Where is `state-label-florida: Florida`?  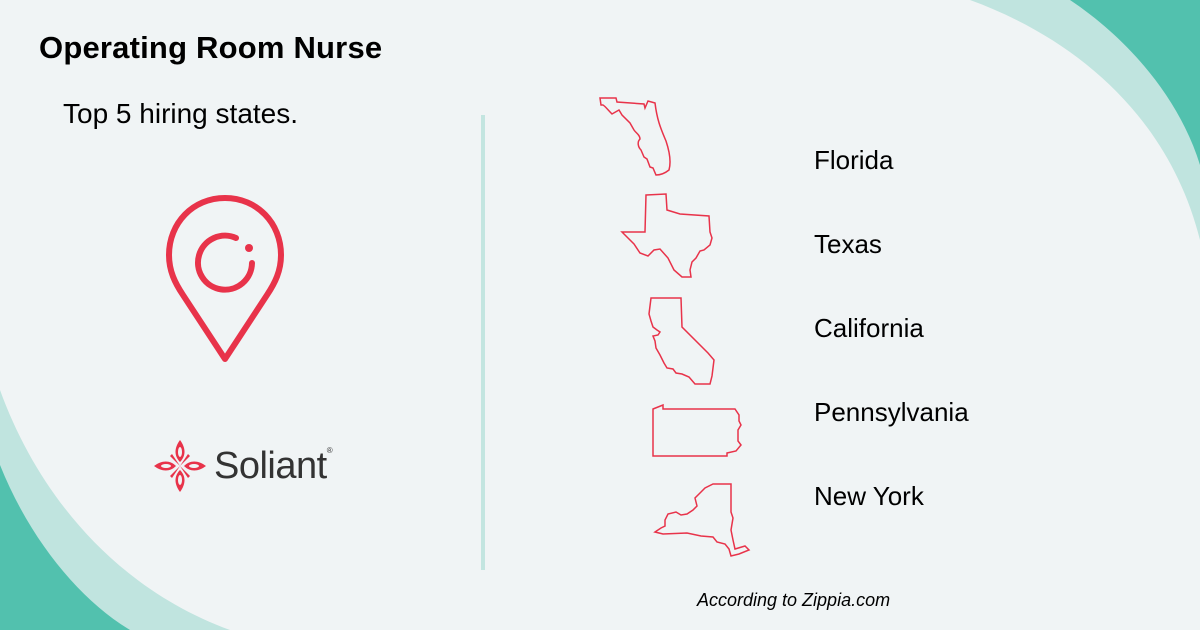
state-label-florida: Florida is located at coordinates (854, 160).